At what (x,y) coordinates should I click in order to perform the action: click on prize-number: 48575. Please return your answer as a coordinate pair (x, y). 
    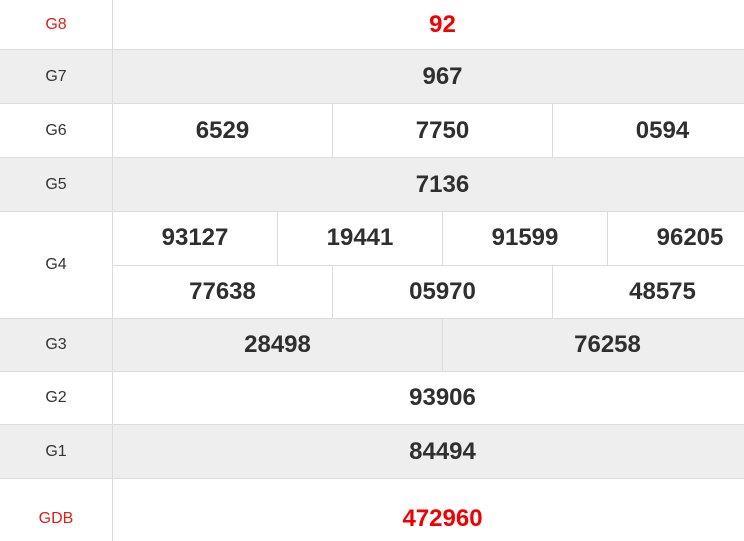
    Looking at the image, I should click on (648, 291).